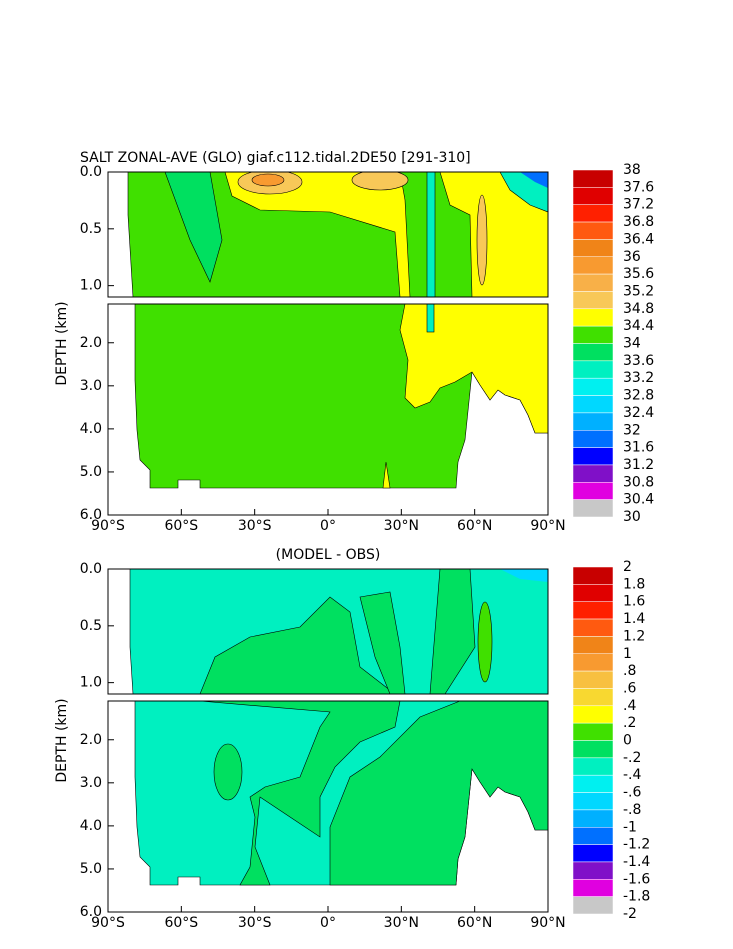 The image size is (733, 949). What do you see at coordinates (91, 172) in the screenshot?
I see `y-tick-label: 0.0` at bounding box center [91, 172].